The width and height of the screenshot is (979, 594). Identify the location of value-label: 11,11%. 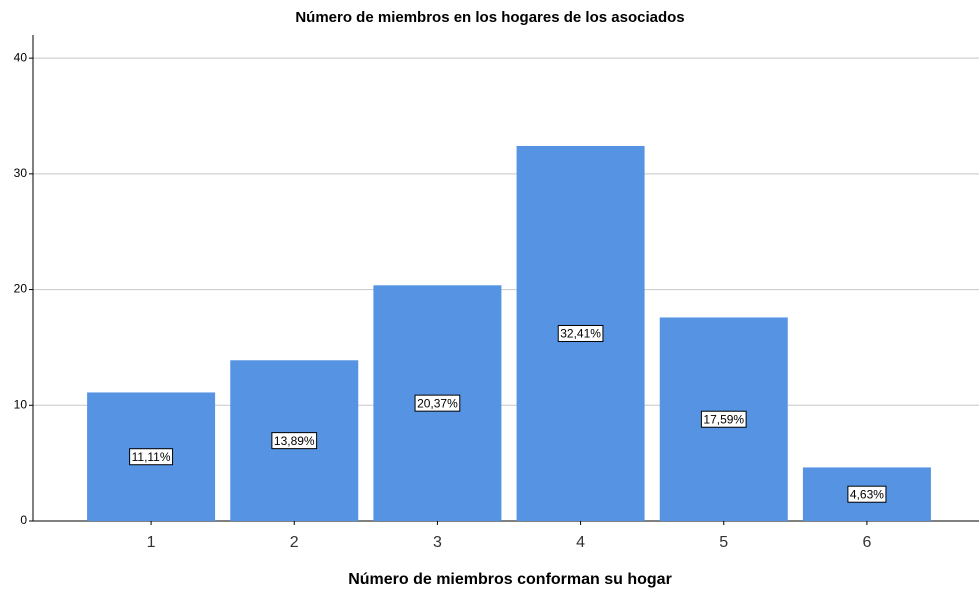
(151, 457).